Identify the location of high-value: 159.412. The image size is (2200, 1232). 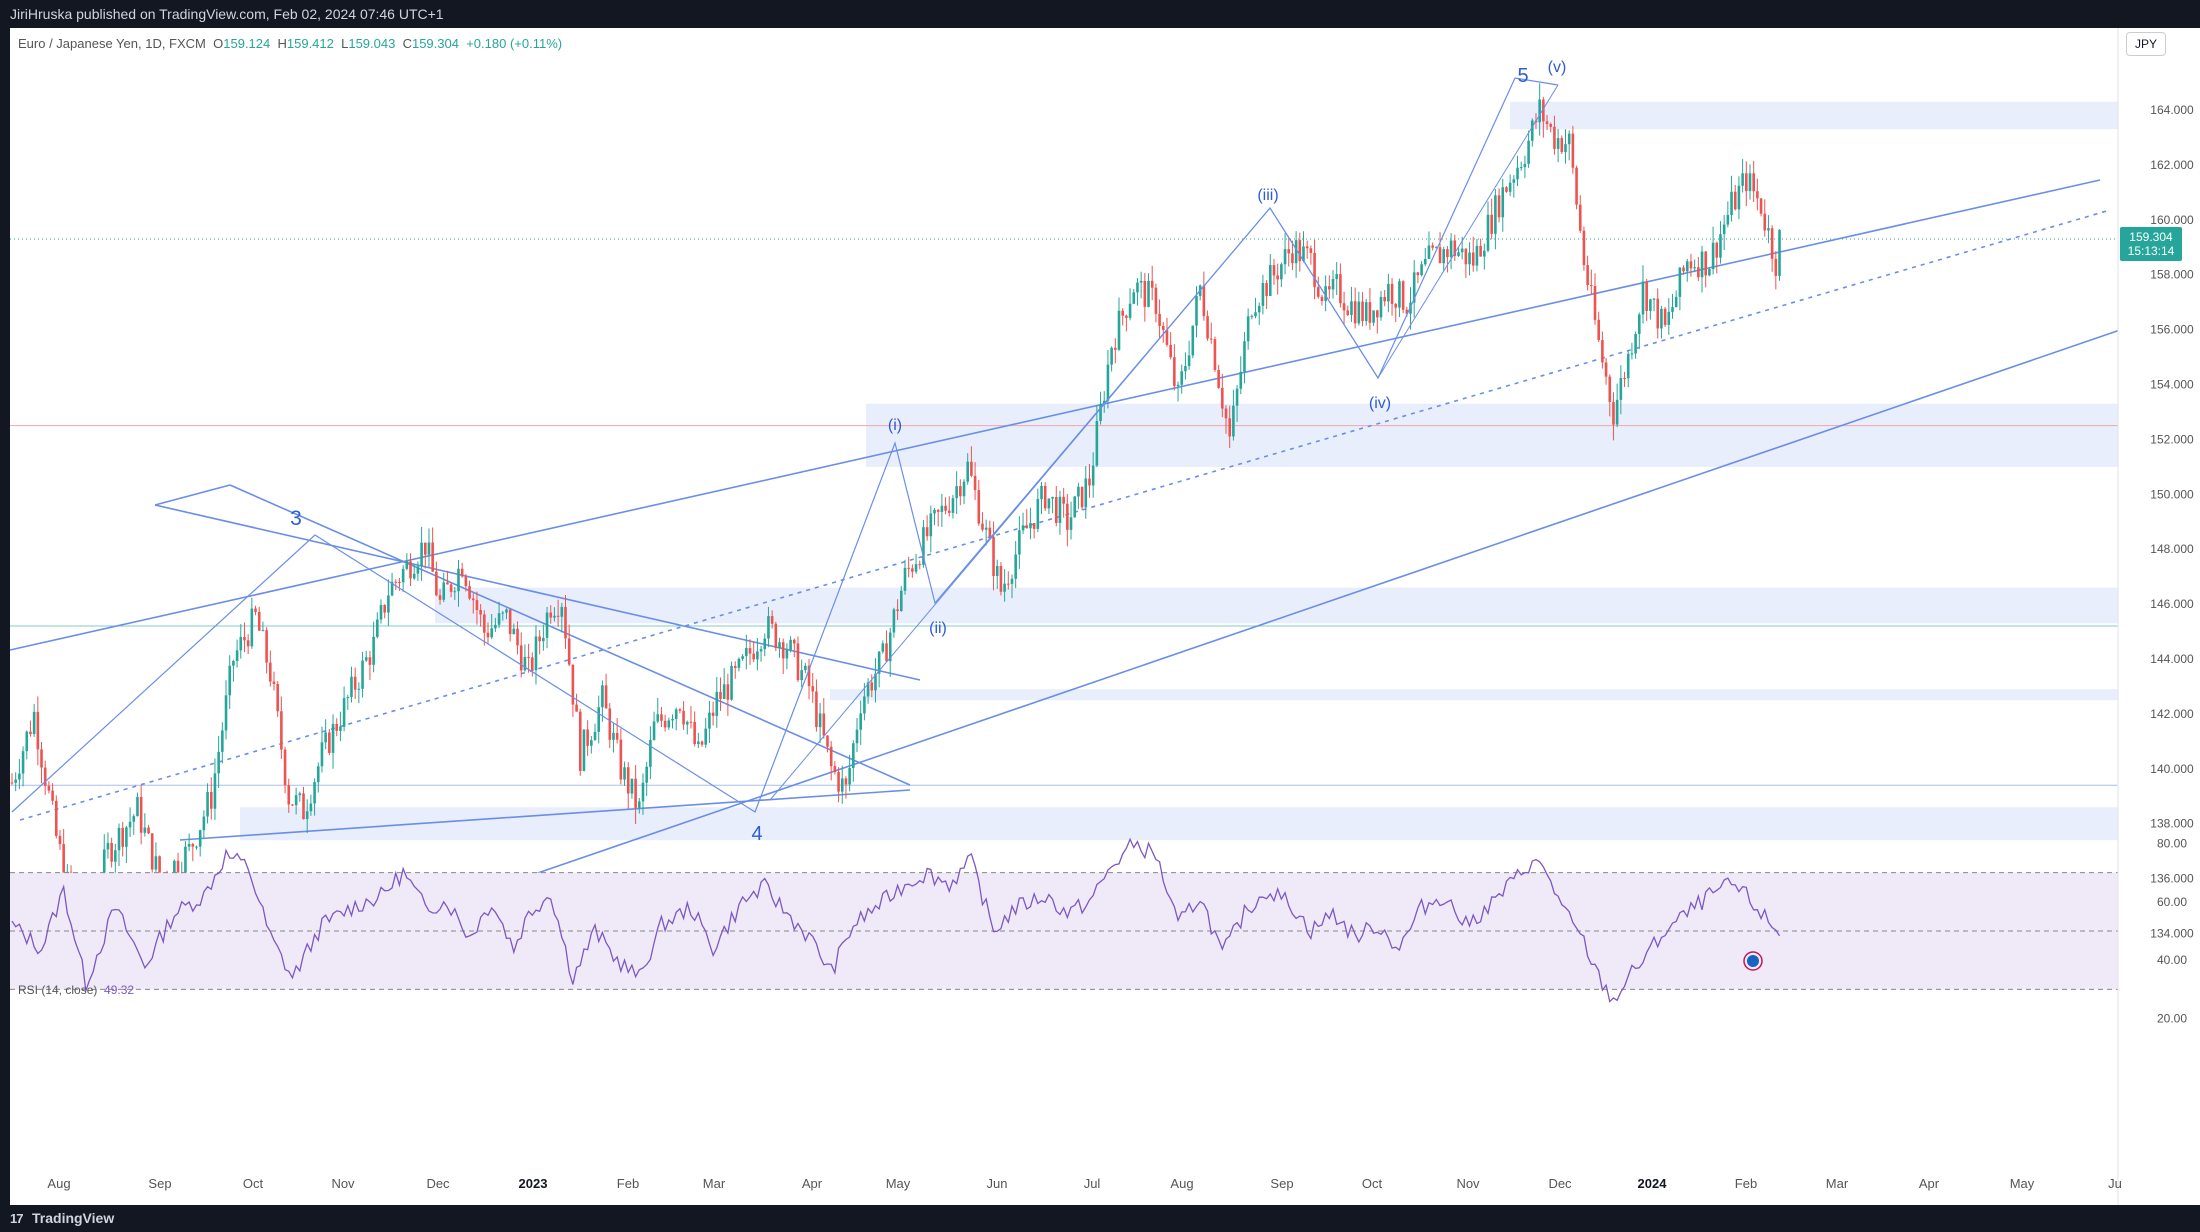
(310, 43).